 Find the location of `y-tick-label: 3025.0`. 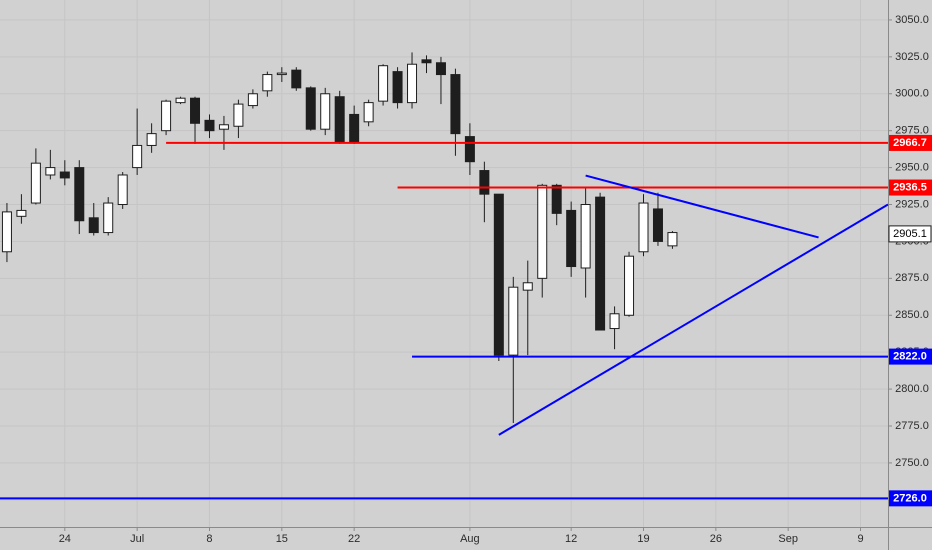

y-tick-label: 3025.0 is located at coordinates (912, 57).